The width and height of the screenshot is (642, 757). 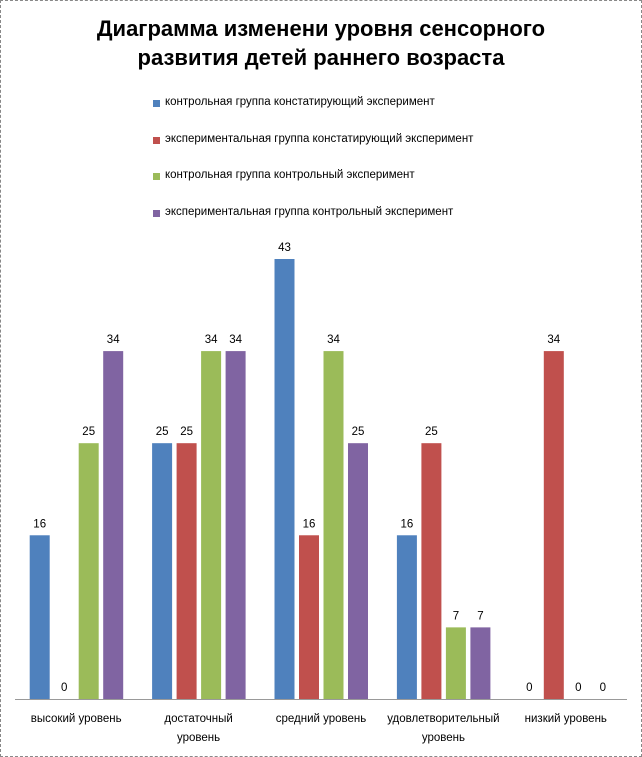 I want to click on x-tick-label: высокий уровень, so click(x=76, y=719).